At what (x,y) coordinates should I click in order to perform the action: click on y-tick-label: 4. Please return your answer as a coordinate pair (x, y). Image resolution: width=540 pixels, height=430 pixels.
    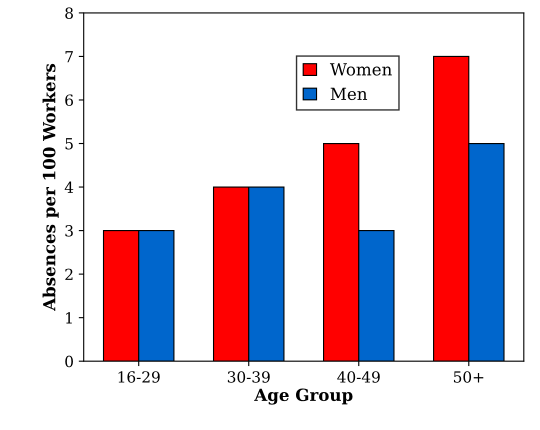
    Looking at the image, I should click on (69, 187).